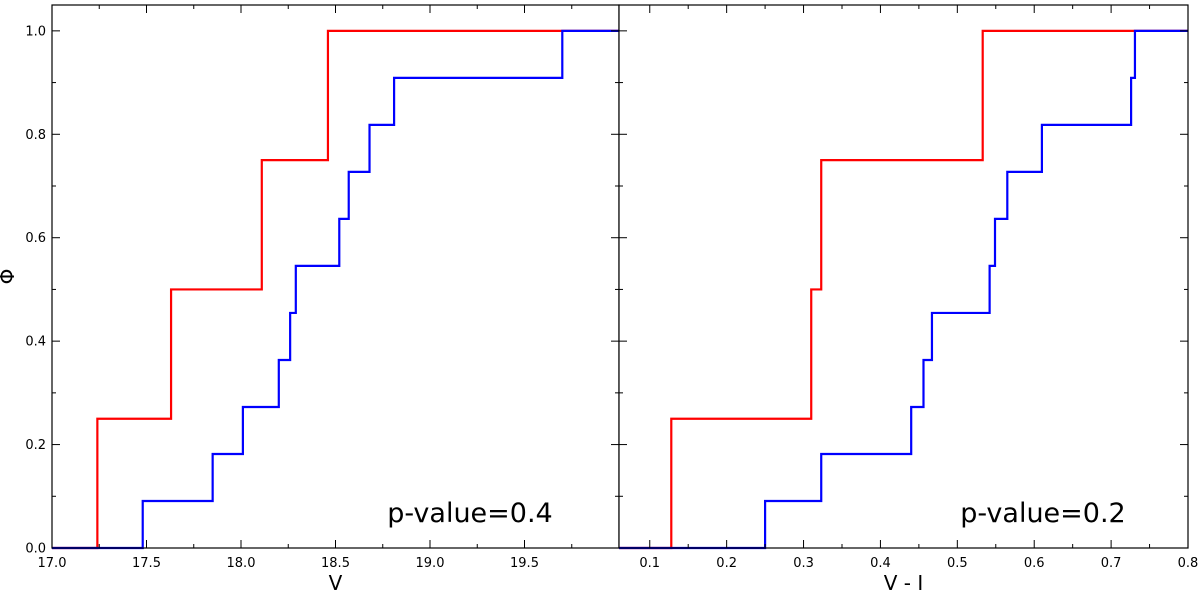 This screenshot has width=1200, height=593. What do you see at coordinates (904, 582) in the screenshot?
I see `x-axis-label: V - I` at bounding box center [904, 582].